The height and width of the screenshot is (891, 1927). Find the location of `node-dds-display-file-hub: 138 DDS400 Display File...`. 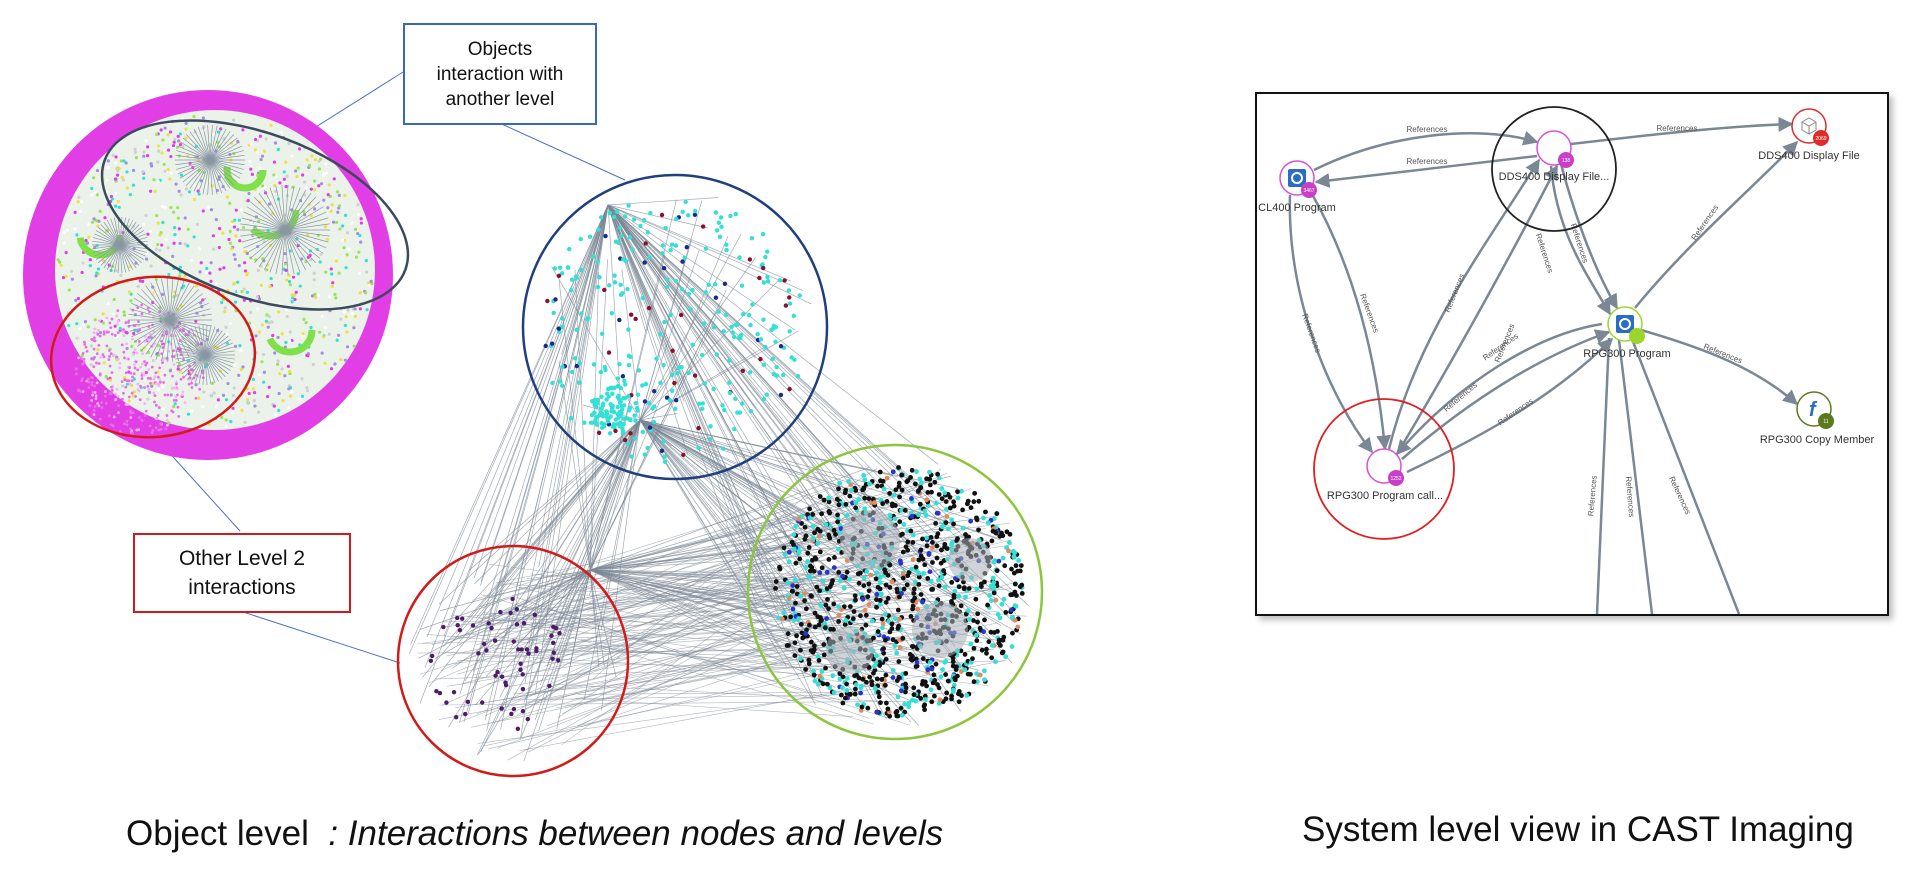

node-dds-display-file-hub: 138 DDS400 Display File... is located at coordinates (1554, 156).